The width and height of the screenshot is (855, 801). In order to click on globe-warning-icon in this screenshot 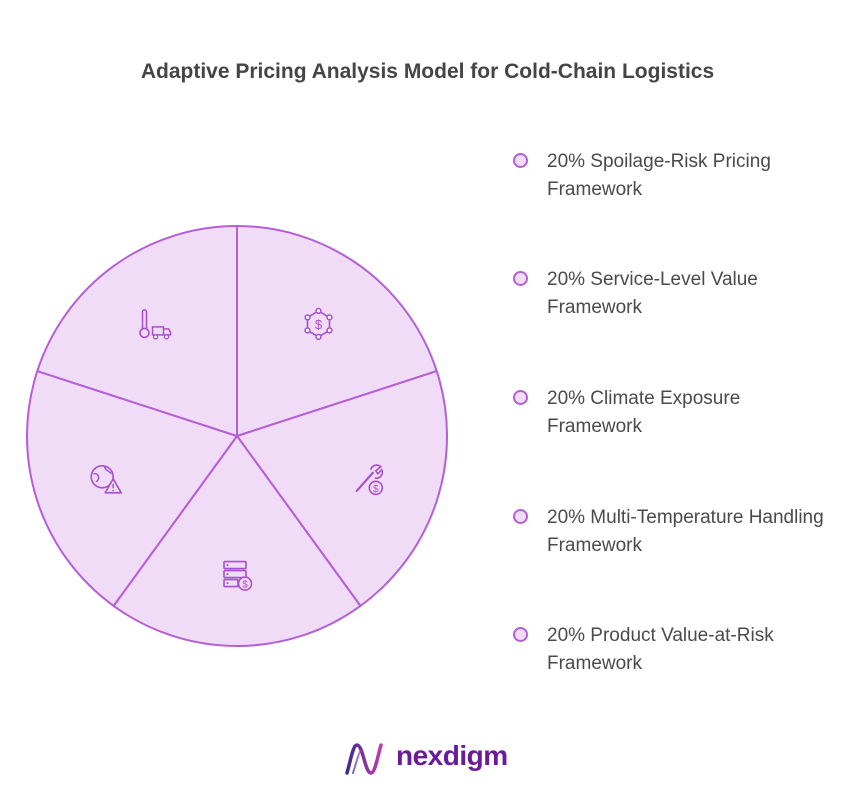, I will do `click(106, 479)`.